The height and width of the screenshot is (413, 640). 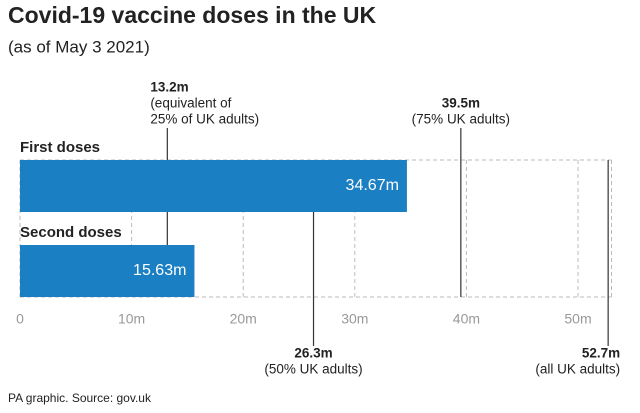 I want to click on x-tick-label: 40m, so click(x=466, y=319).